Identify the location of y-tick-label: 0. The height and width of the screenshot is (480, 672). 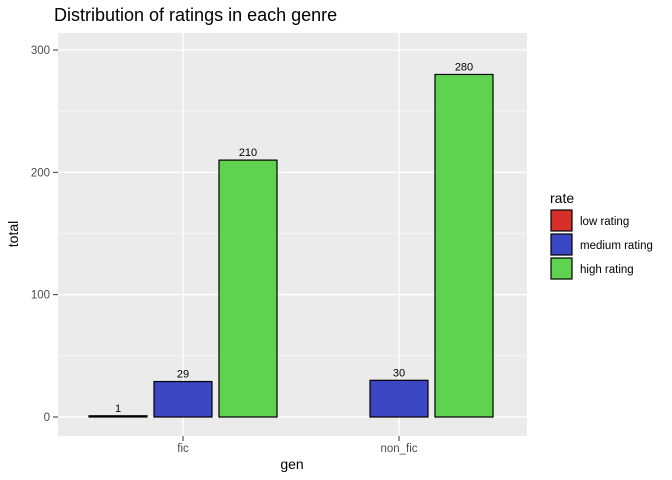
(47, 418).